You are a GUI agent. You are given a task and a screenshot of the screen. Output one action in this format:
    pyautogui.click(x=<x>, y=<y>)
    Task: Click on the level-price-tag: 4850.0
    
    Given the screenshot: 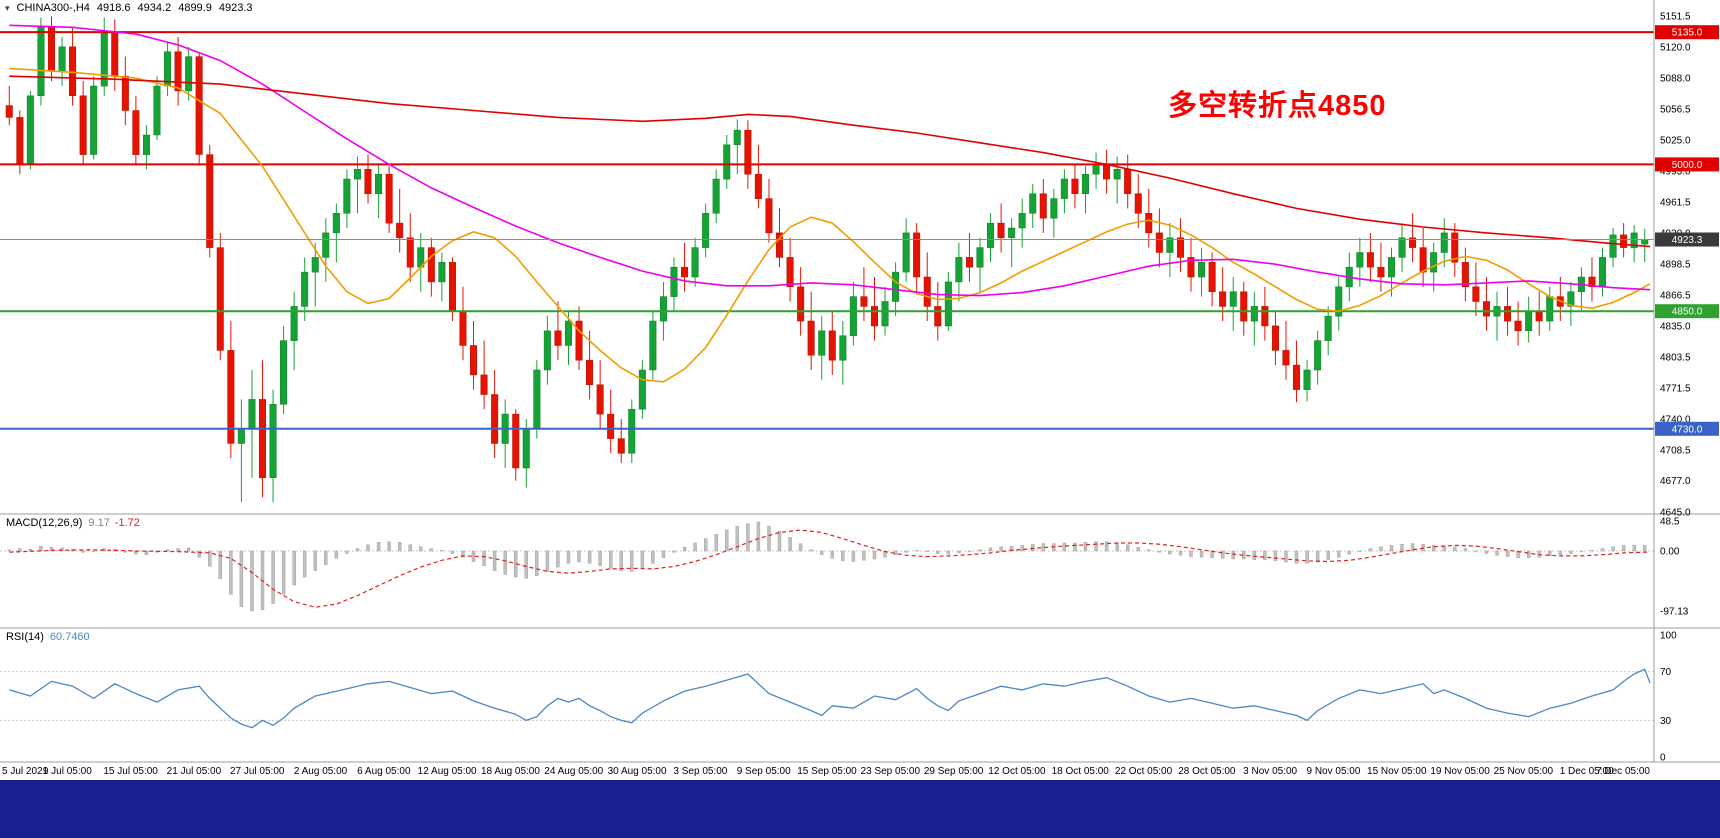 What is the action you would take?
    pyautogui.click(x=1687, y=311)
    